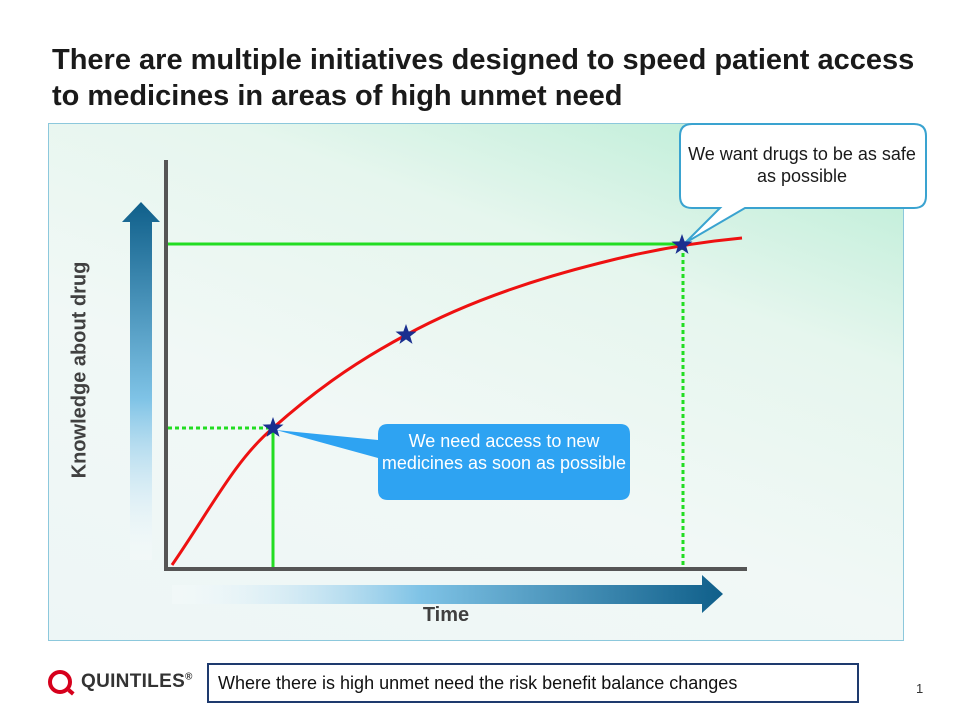 The image size is (960, 720). What do you see at coordinates (141, 381) in the screenshot?
I see `y-axis-arrow` at bounding box center [141, 381].